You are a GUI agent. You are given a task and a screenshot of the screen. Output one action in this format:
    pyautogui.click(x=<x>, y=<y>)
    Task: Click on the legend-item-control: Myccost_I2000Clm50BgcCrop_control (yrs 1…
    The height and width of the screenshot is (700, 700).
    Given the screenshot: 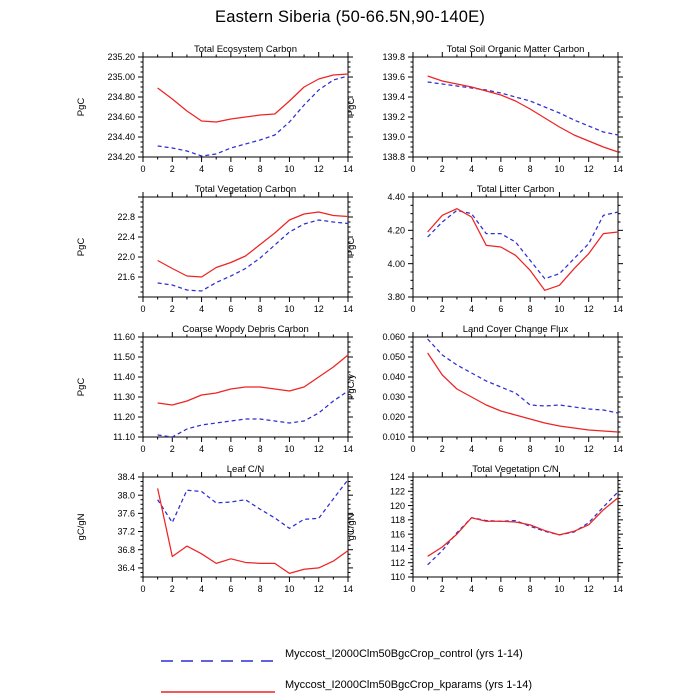 What is the action you would take?
    pyautogui.click(x=346, y=653)
    